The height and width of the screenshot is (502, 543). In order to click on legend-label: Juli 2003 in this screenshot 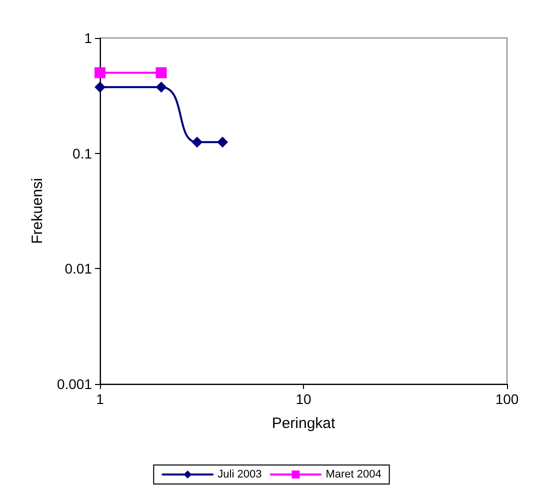, I will do `click(240, 474)`.